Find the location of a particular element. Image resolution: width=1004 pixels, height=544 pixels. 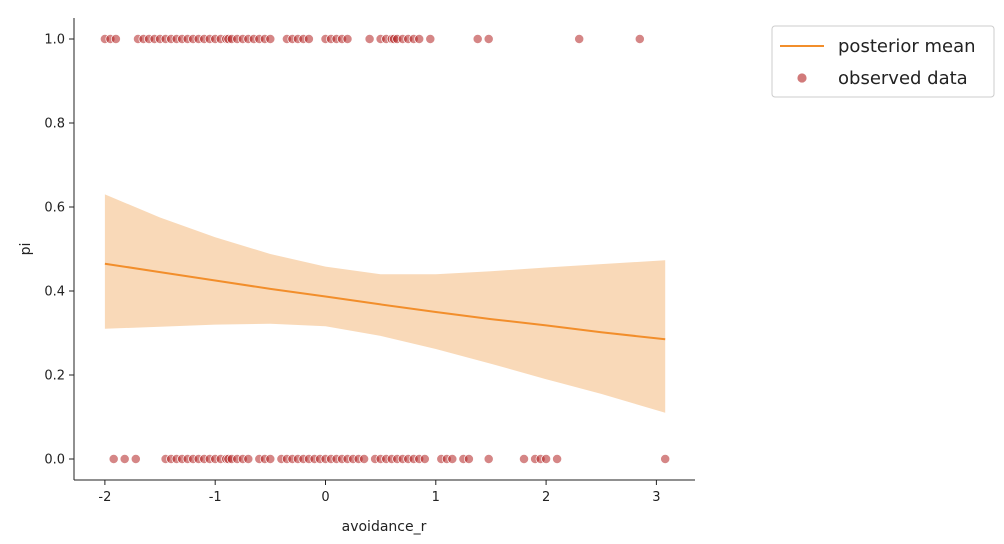

x-tick-label: 2 is located at coordinates (546, 497).